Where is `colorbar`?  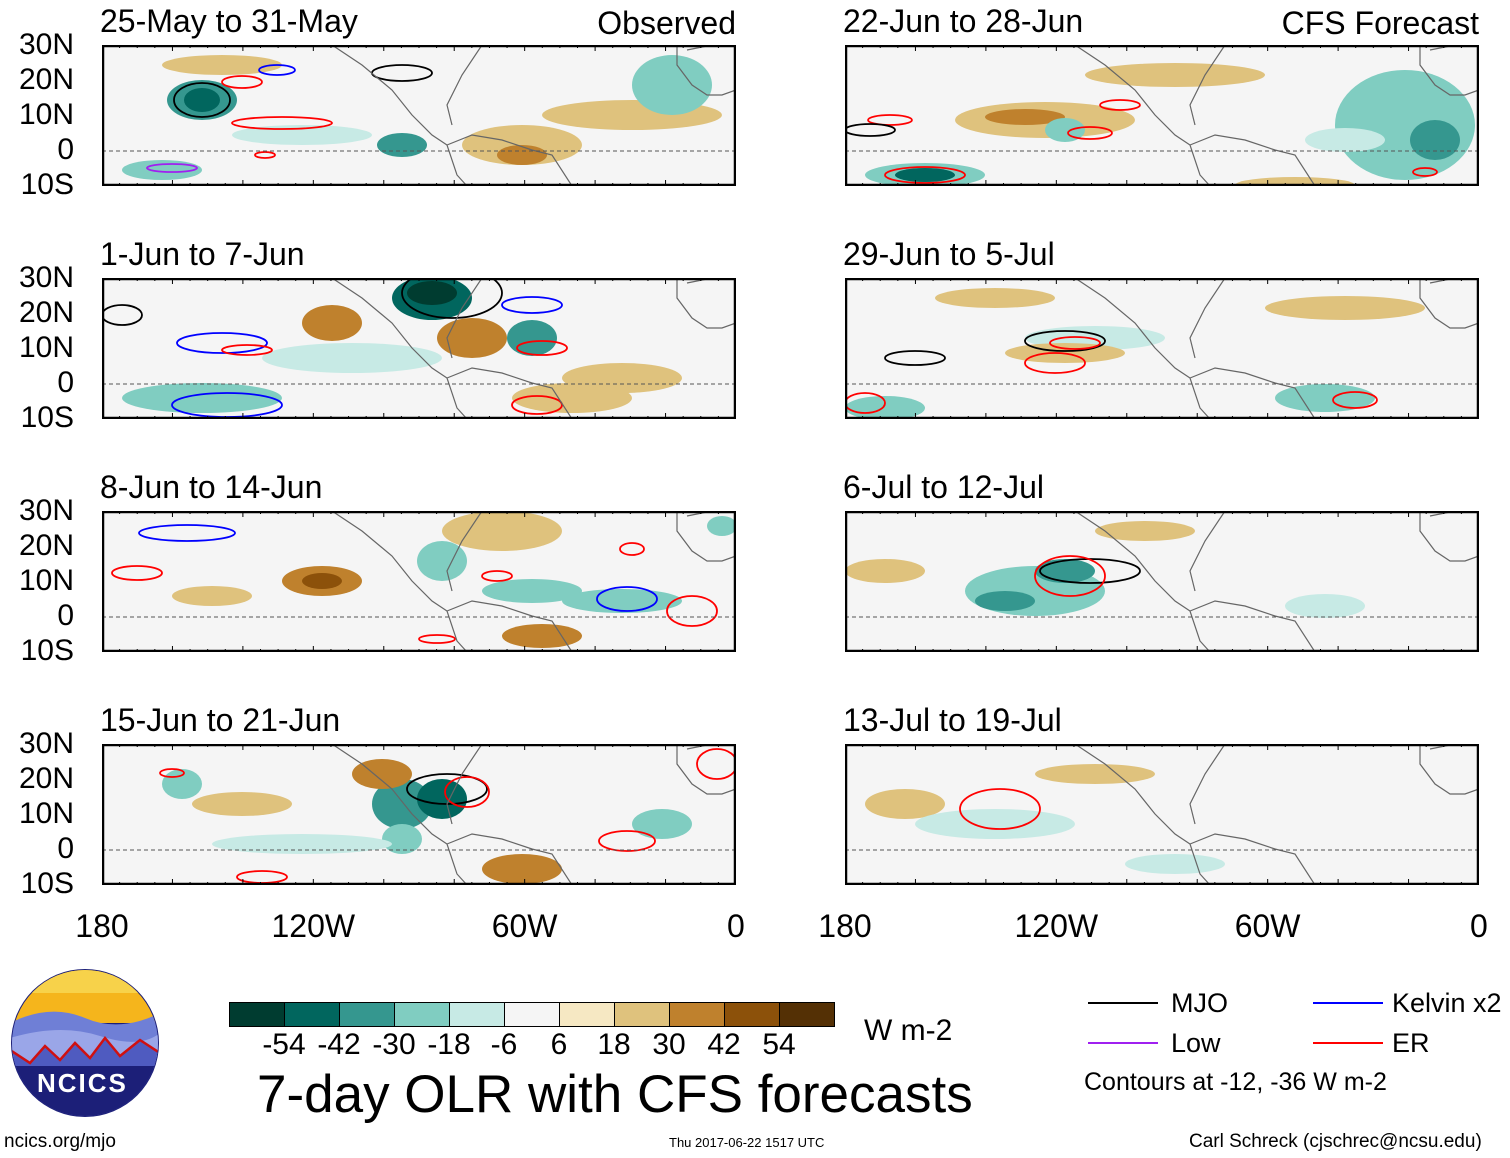
colorbar is located at coordinates (532, 1014).